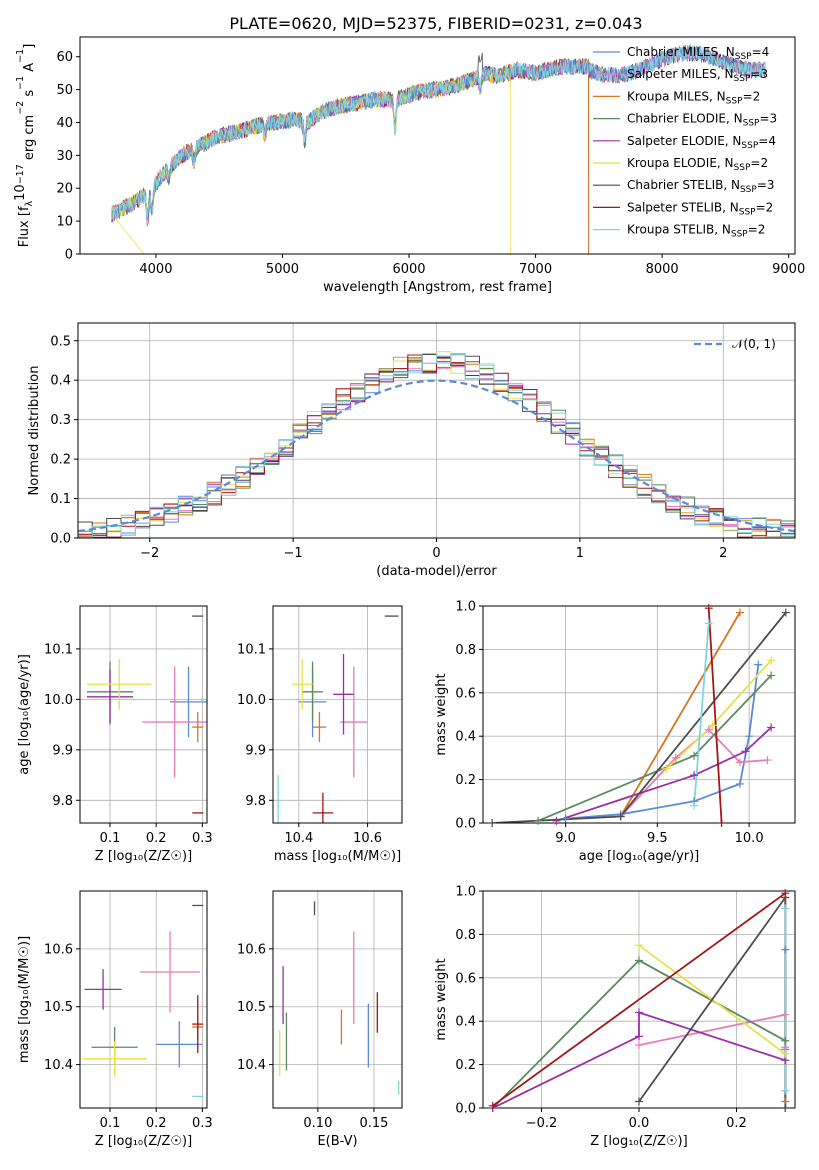  I want to click on spectrum-xtick-label: 6000, so click(408, 269).